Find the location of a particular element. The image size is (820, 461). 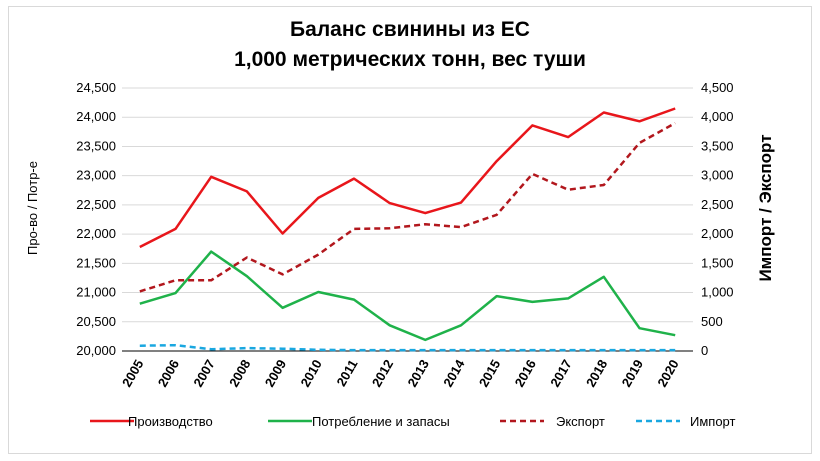

left-tick-label: 24,000 is located at coordinates (96, 116).